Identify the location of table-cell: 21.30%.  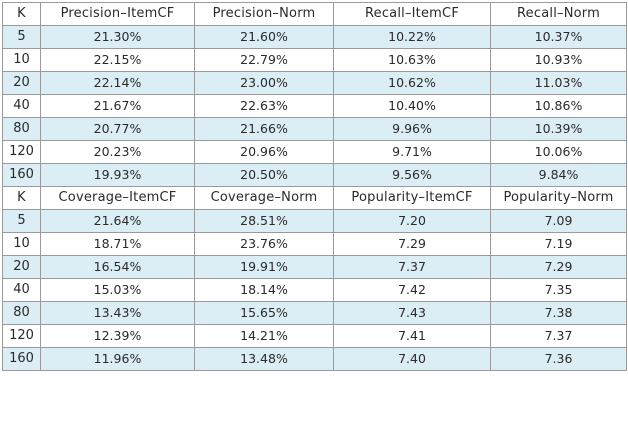
(117, 37).